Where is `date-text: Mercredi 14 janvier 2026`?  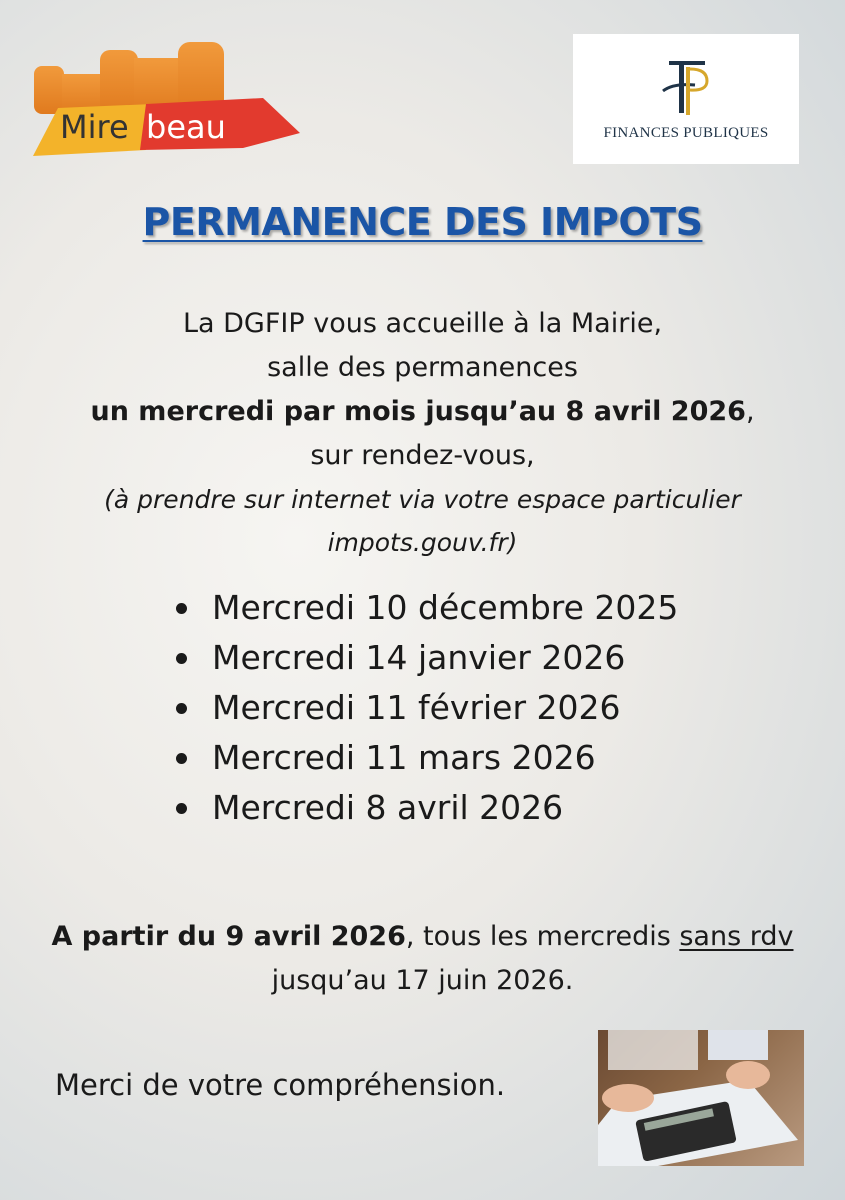
date-text: Mercredi 14 janvier 2026 is located at coordinates (419, 657).